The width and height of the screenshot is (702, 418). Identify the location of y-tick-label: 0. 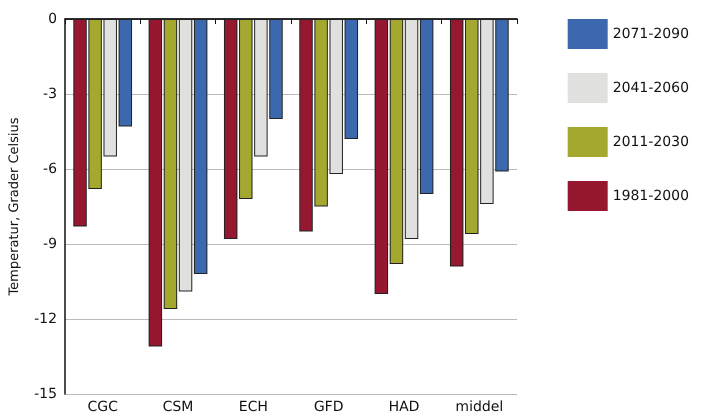
(52, 19).